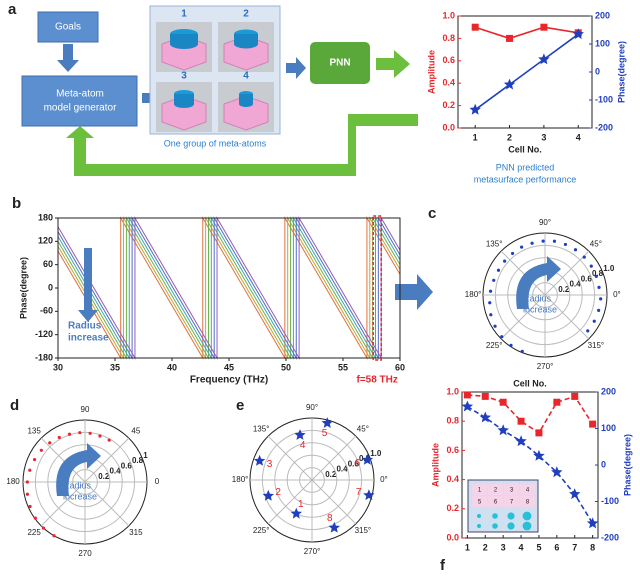 Image resolution: width=640 pixels, height=578 pixels. Describe the element at coordinates (23, 288) in the screenshot. I see `y-axis-label: Phase(degree)` at that location.